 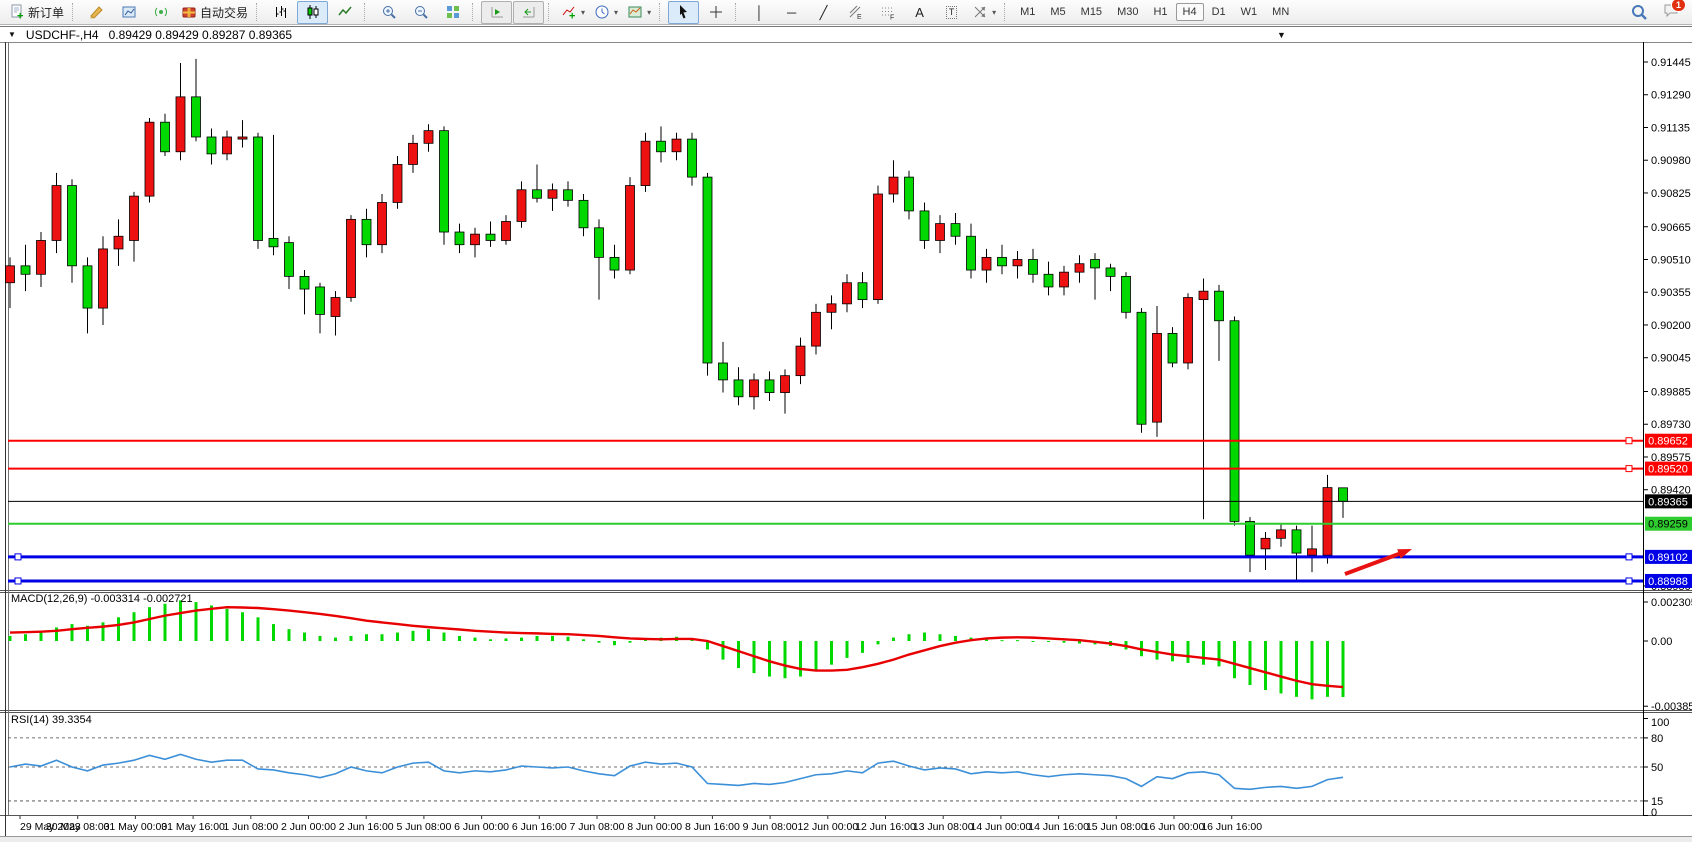 I want to click on timeframe-m5: M5, so click(x=1057, y=12).